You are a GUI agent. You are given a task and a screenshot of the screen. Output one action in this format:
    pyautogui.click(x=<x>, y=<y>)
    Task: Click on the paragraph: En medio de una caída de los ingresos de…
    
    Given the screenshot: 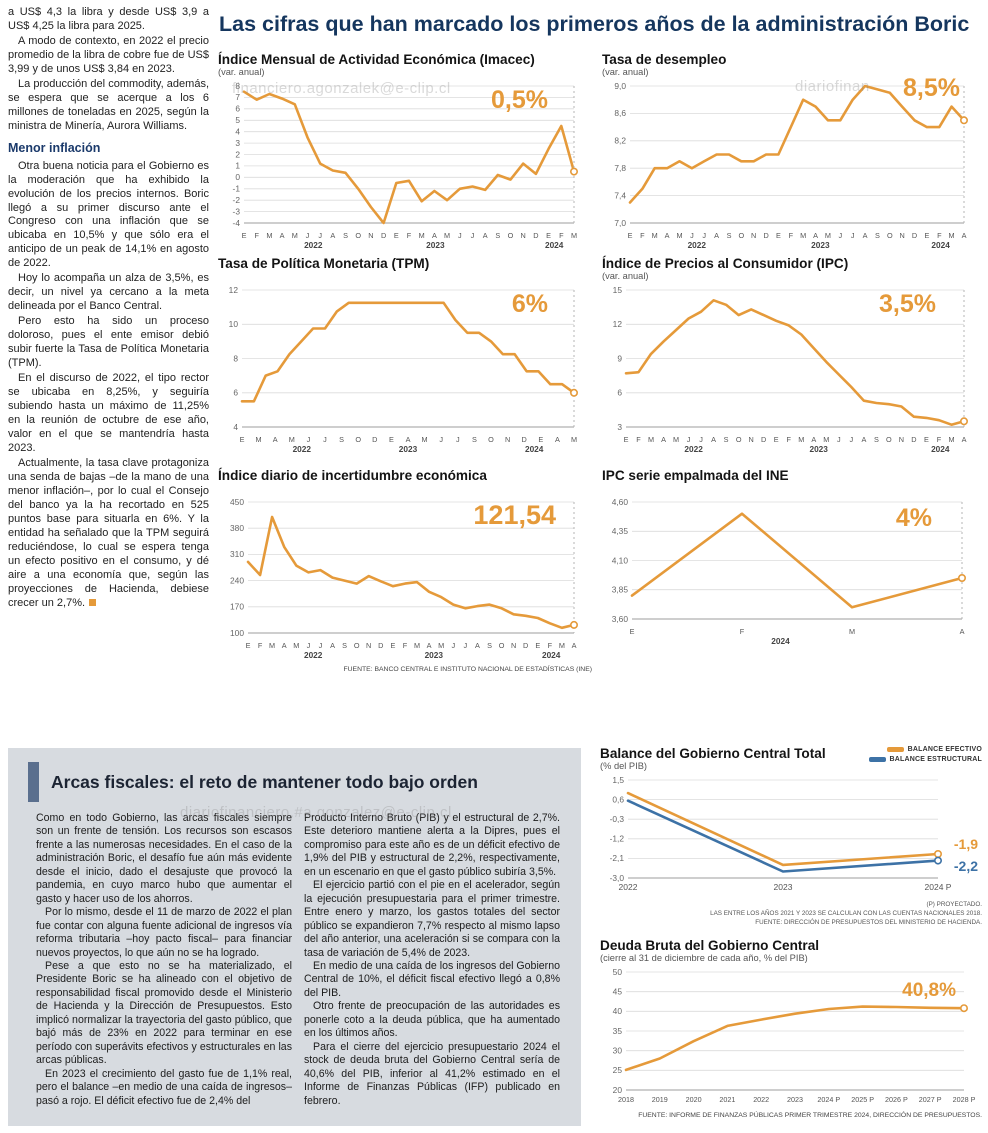 What is the action you would take?
    pyautogui.click(x=432, y=979)
    